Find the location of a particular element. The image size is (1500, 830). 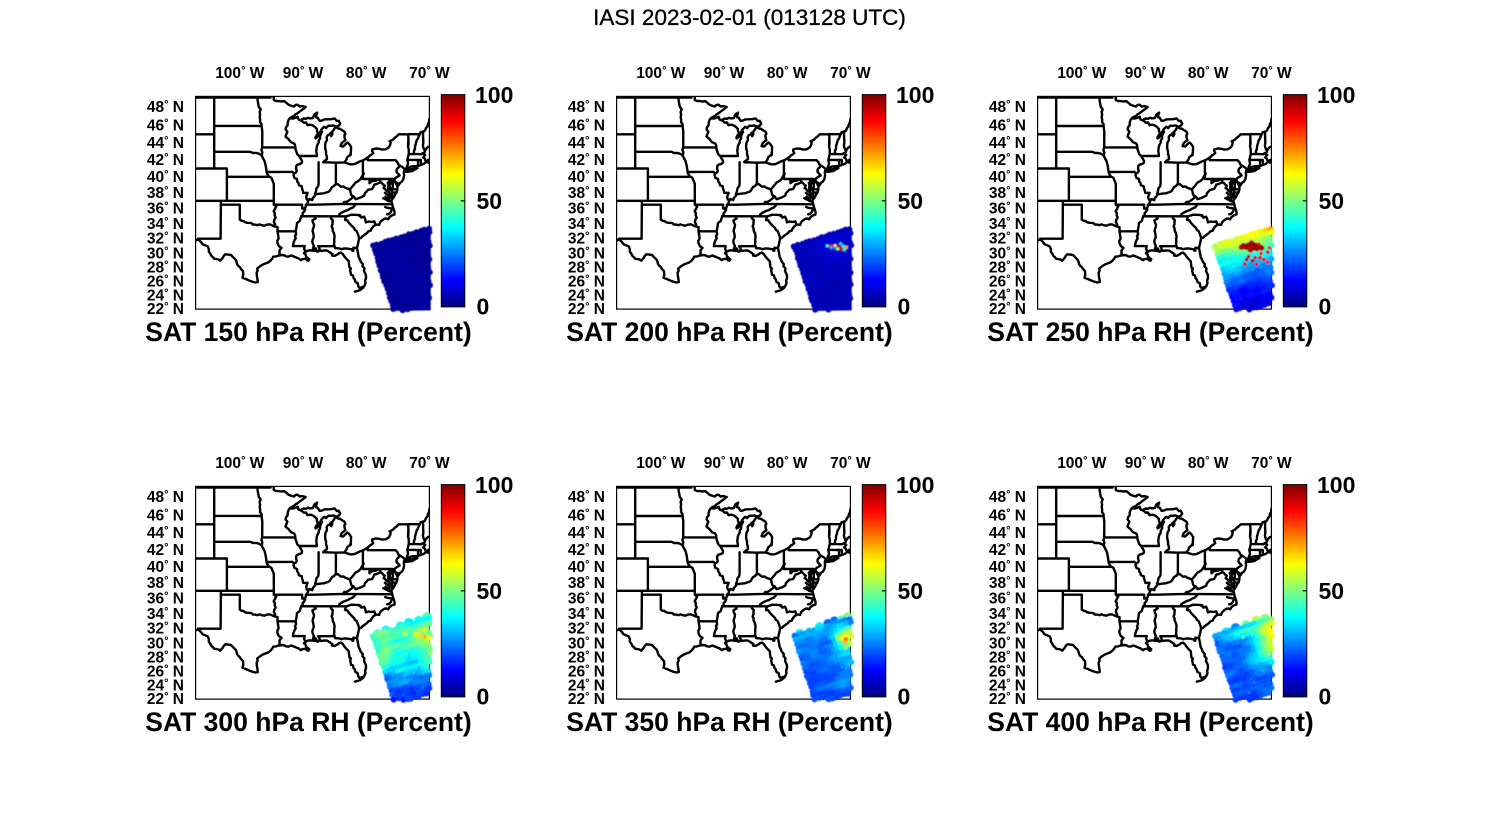

svg-text: SAT 350 hPa RH (Percent) is located at coordinates (729, 722).